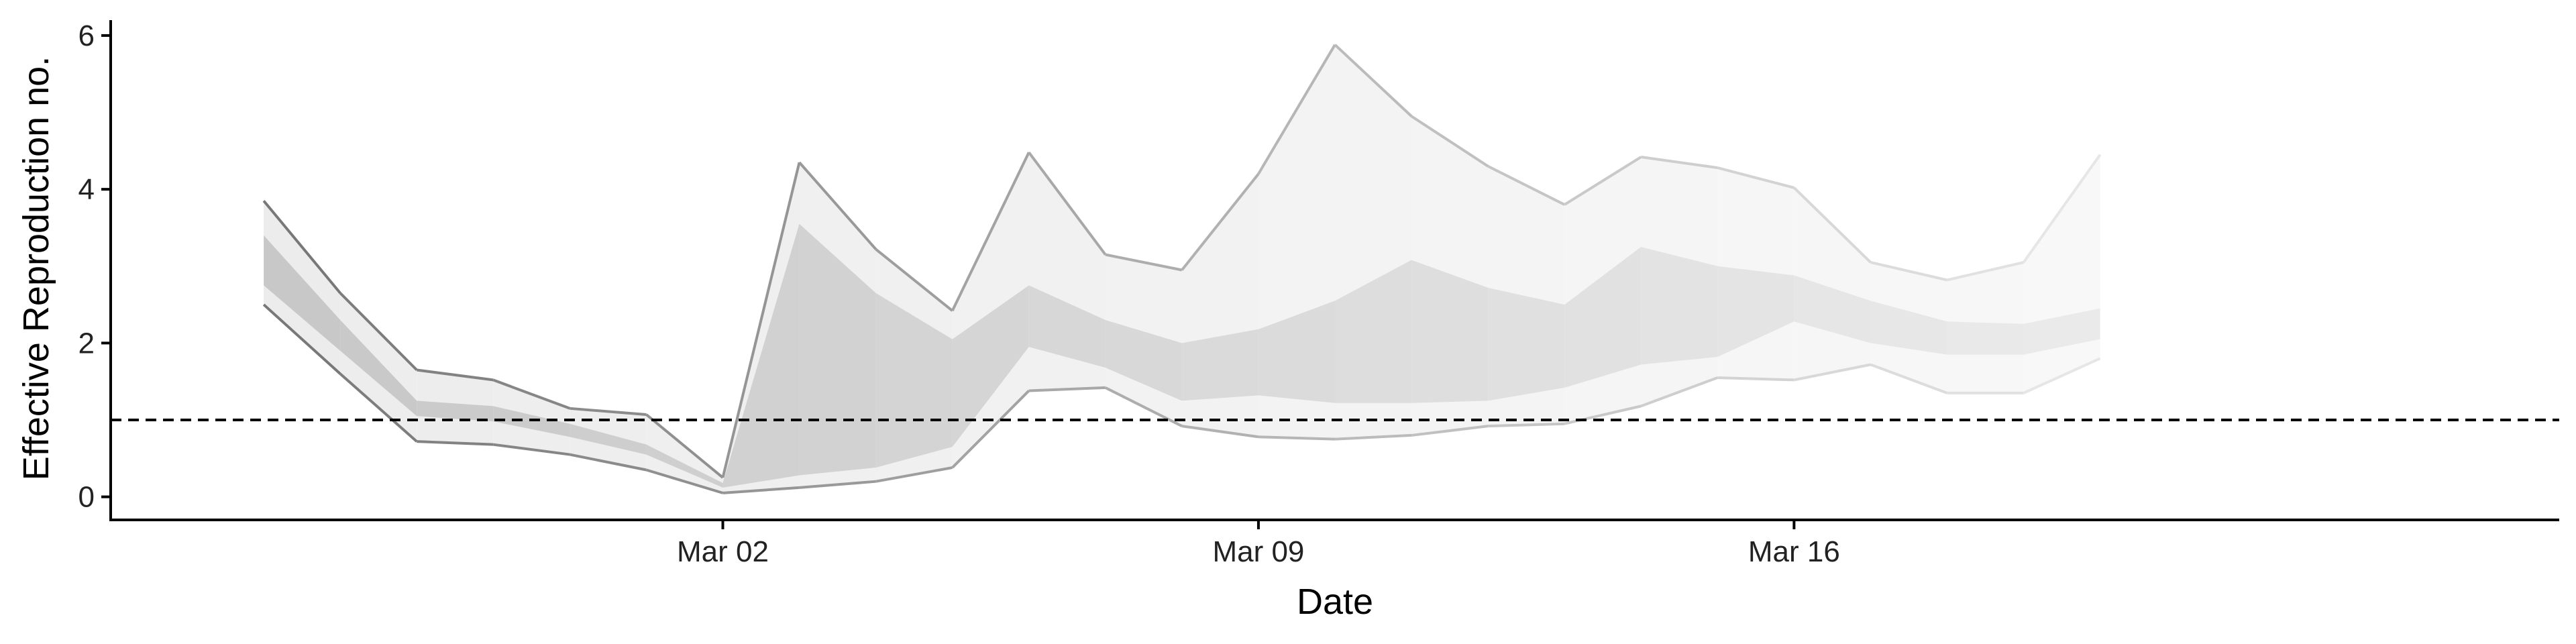 Image resolution: width=2576 pixels, height=644 pixels. I want to click on x-ticks: Mar 02 Mar 09 Mar 16, so click(1258, 544).